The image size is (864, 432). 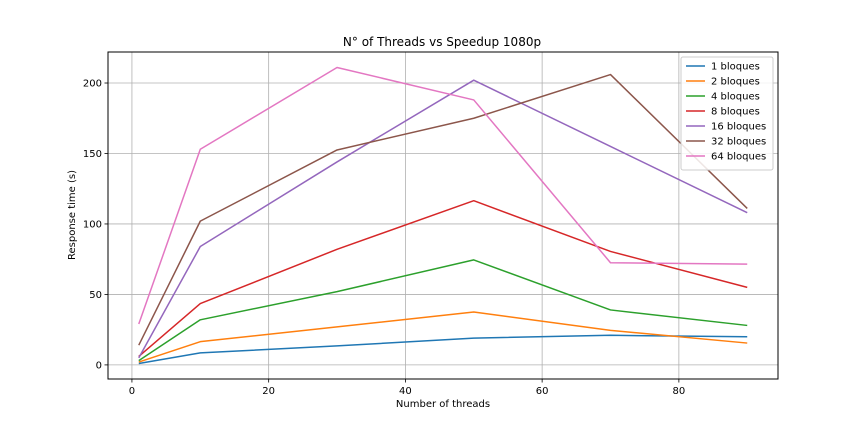 What do you see at coordinates (735, 67) in the screenshot?
I see `legend-label: 1 bloques` at bounding box center [735, 67].